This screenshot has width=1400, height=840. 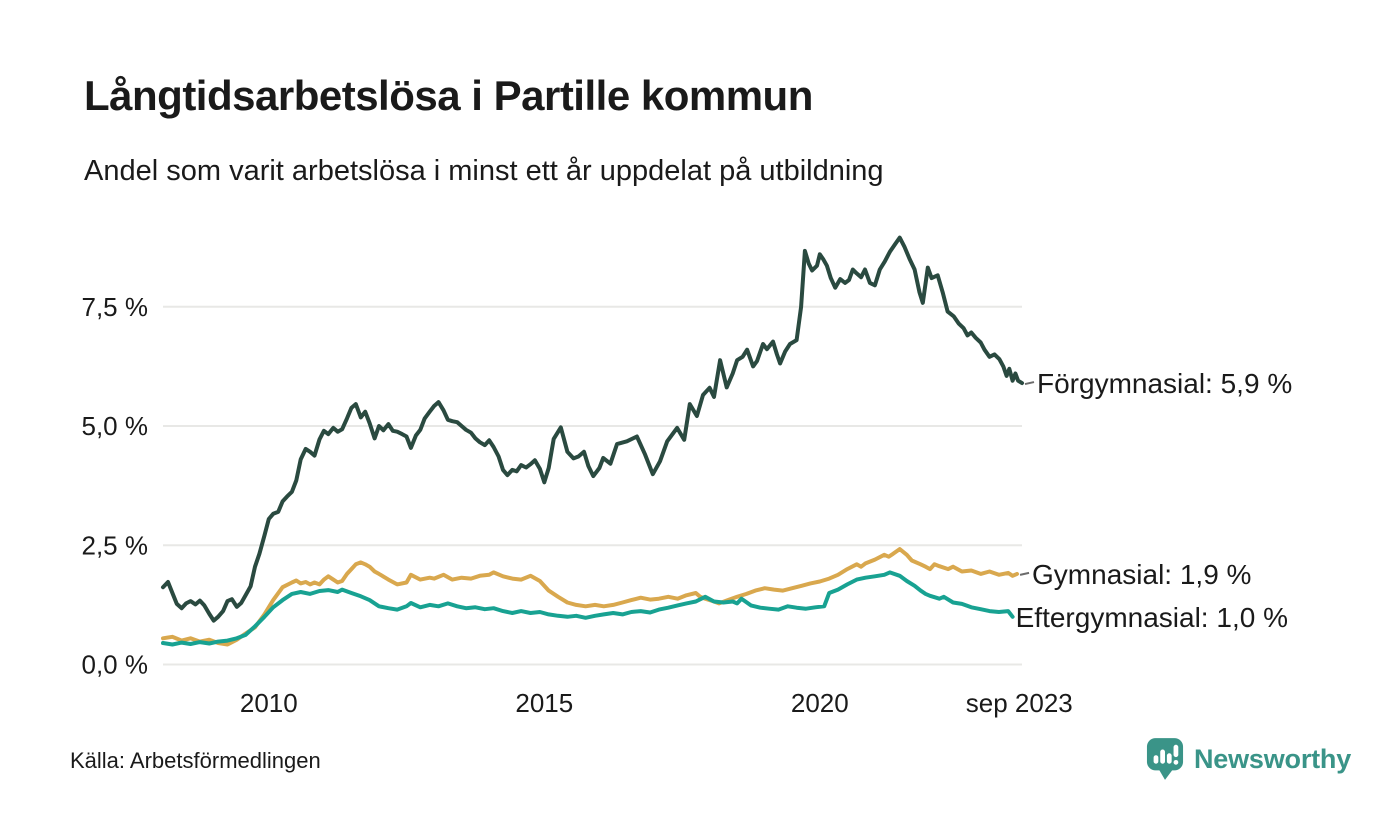 I want to click on y-tick-label: 0,0 %, so click(x=115, y=665).